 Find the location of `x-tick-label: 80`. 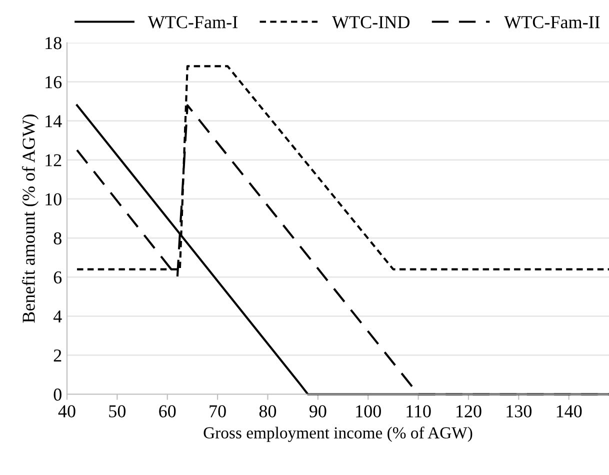

x-tick-label: 80 is located at coordinates (267, 411).